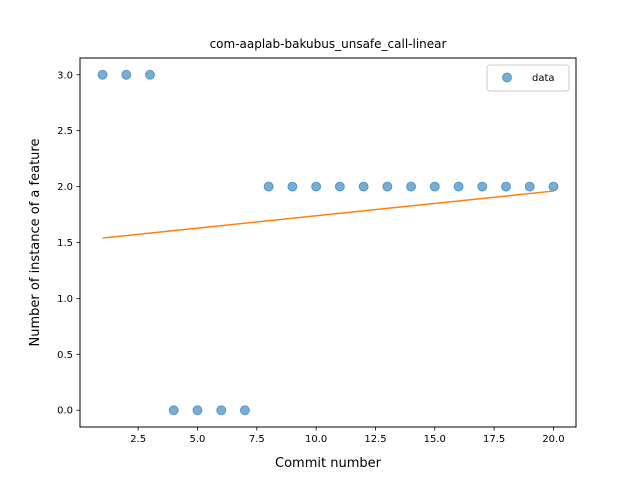 The image size is (640, 480). I want to click on y-tick-label: 1.0, so click(65, 299).